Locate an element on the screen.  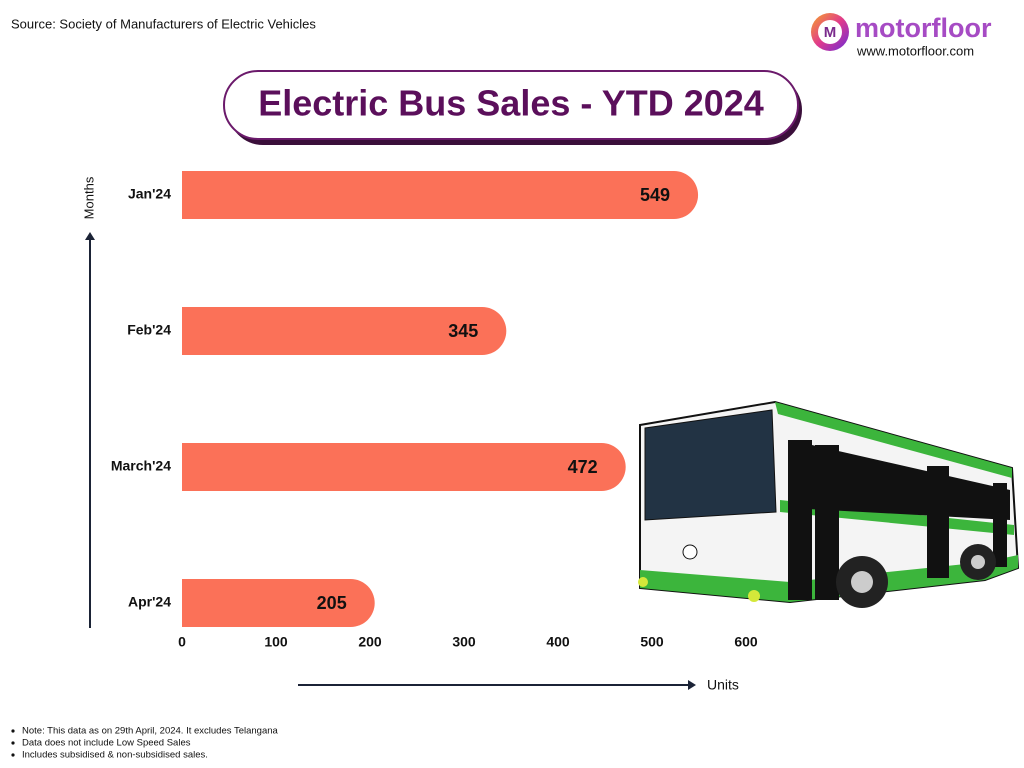
x-tick-label: 600 is located at coordinates (746, 642).